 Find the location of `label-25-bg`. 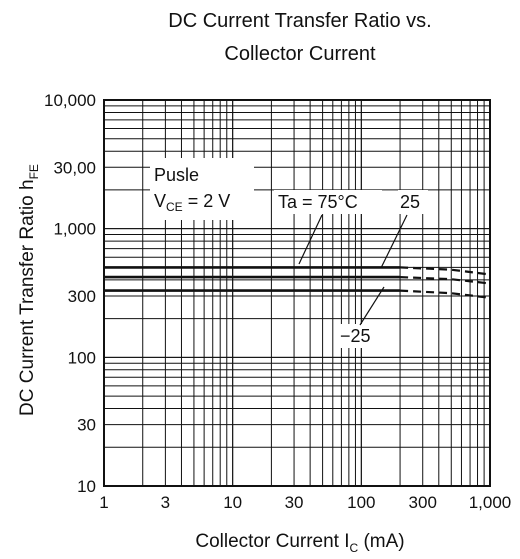

label-25-bg is located at coordinates (413, 202).